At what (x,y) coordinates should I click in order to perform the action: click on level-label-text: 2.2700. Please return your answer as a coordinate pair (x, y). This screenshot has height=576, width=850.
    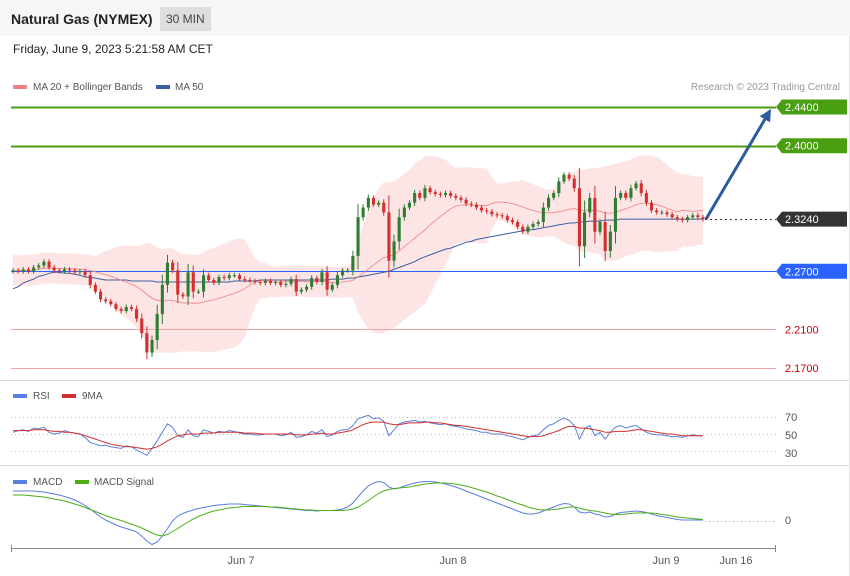
    Looking at the image, I should click on (802, 272).